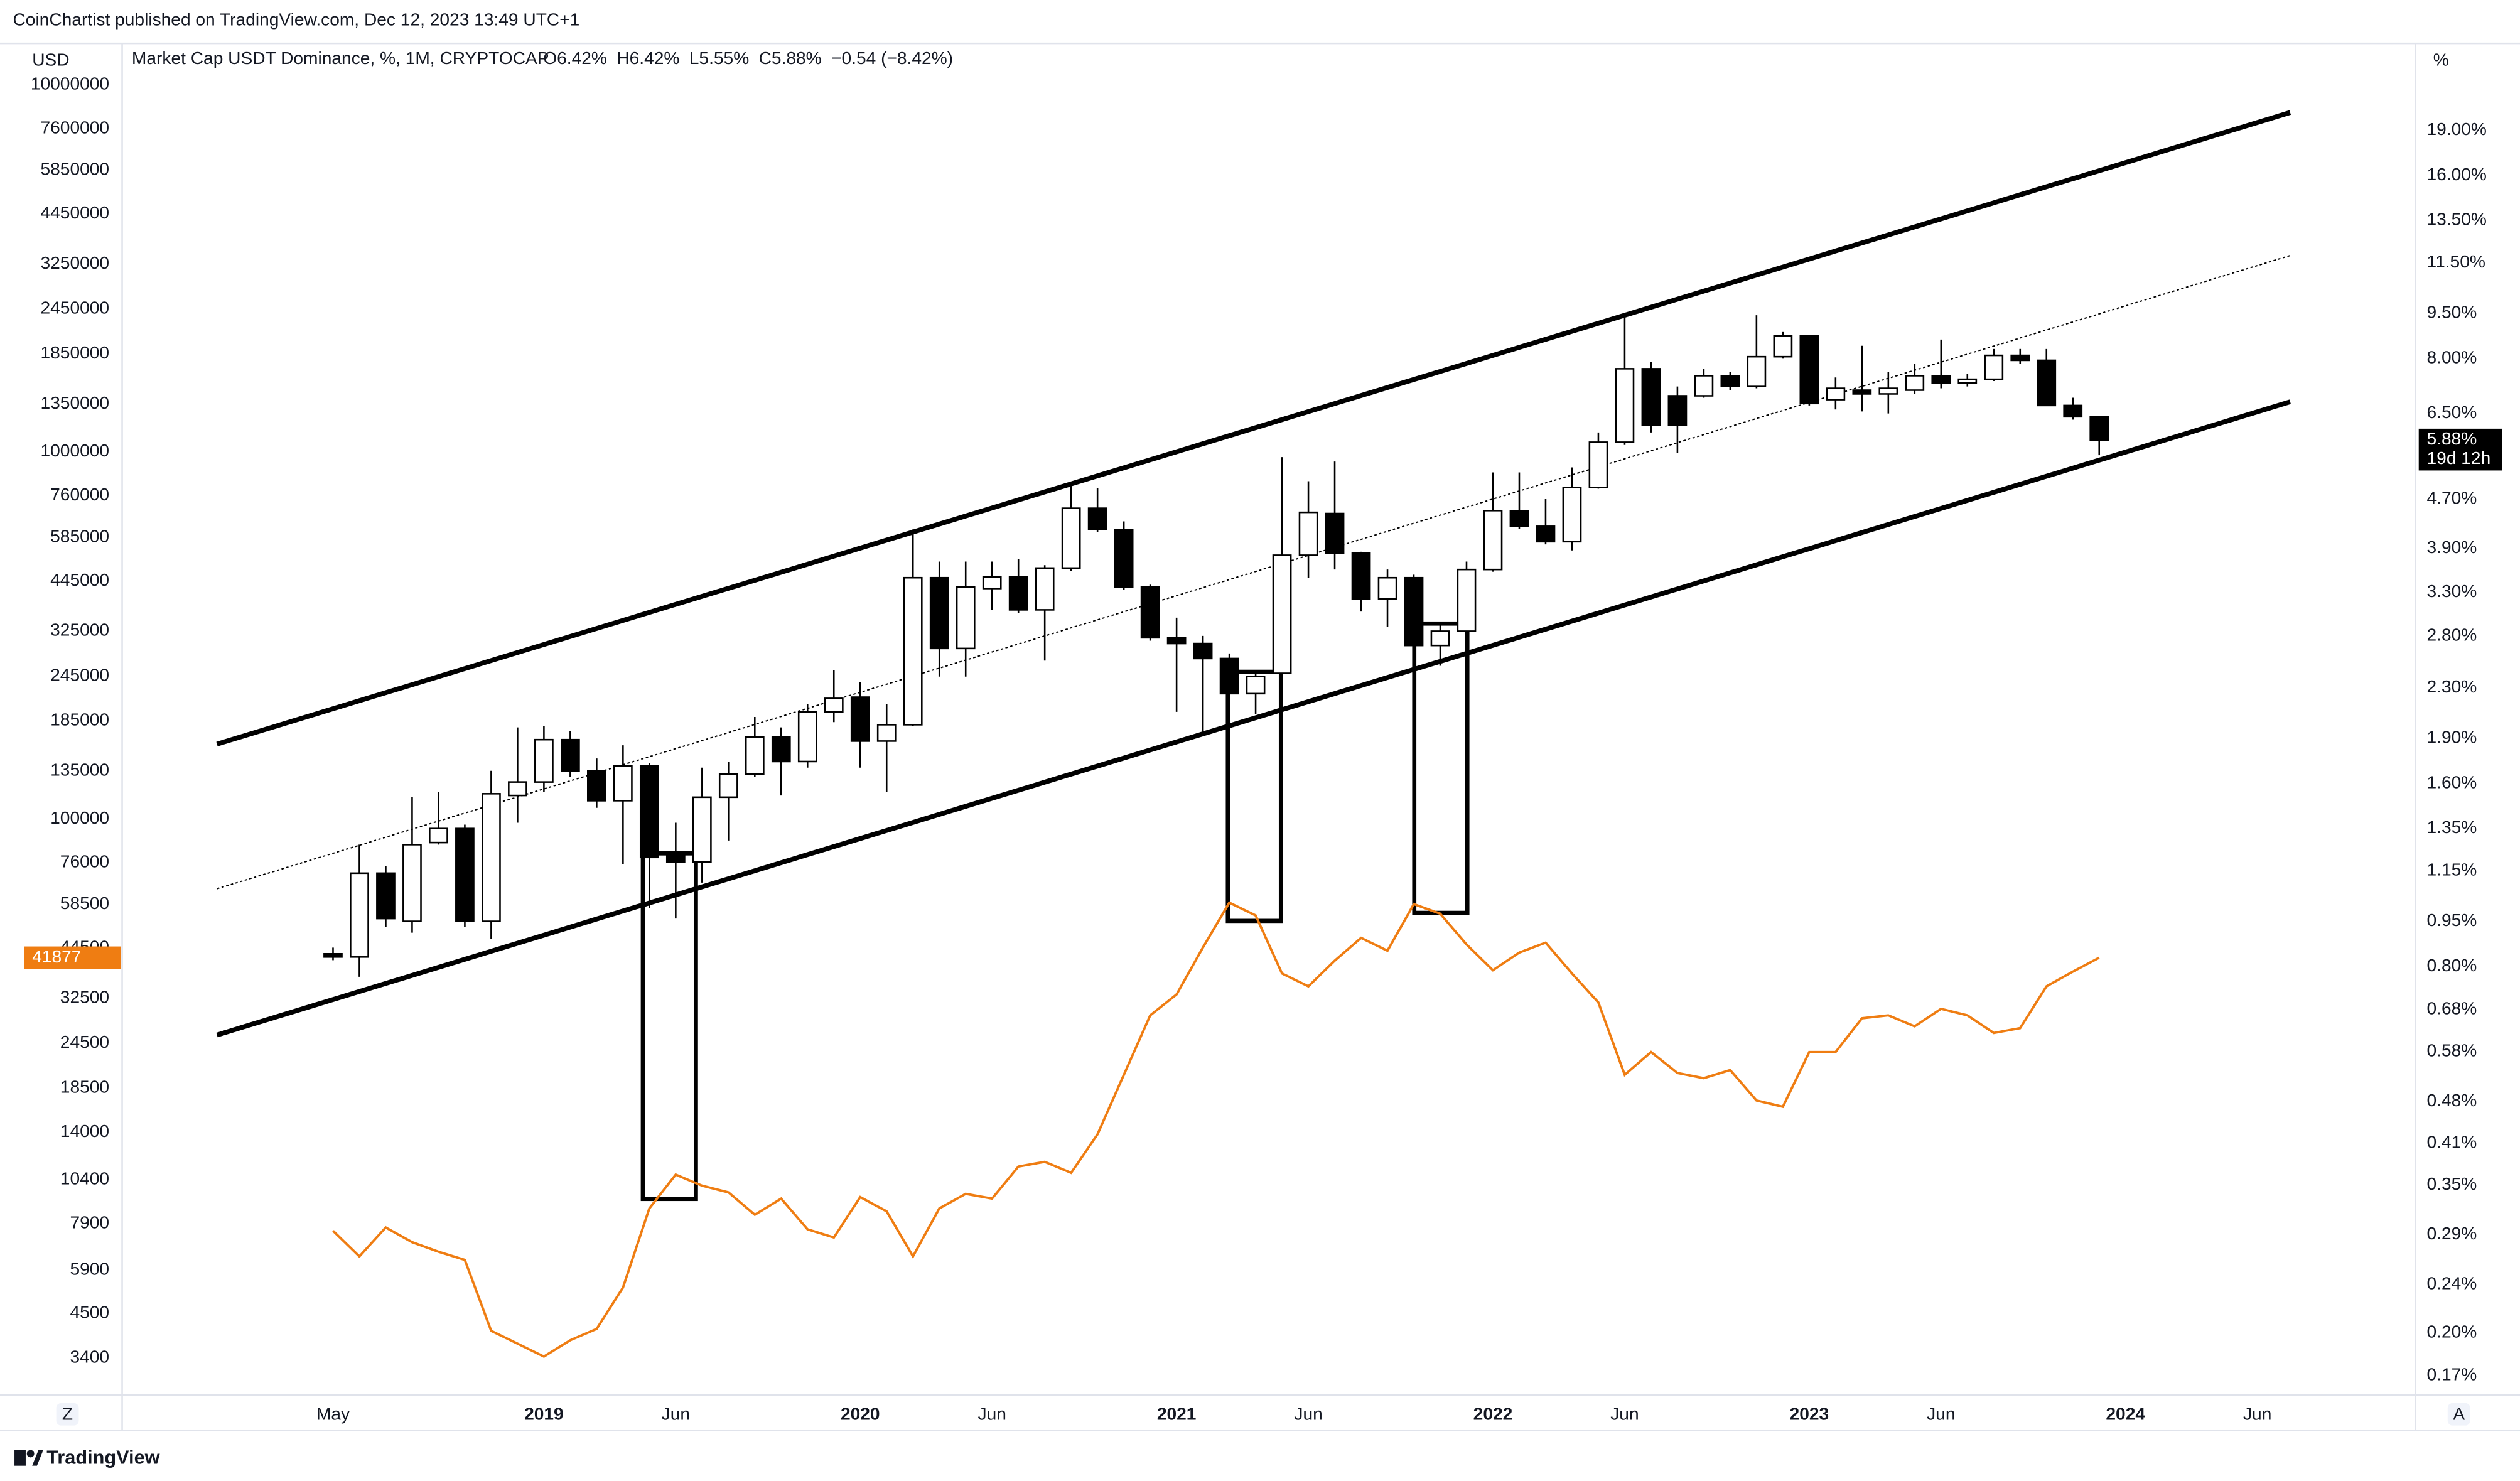 The height and width of the screenshot is (1481, 2520). Describe the element at coordinates (2452, 827) in the screenshot. I see `y-tick-label: 1.35%` at that location.